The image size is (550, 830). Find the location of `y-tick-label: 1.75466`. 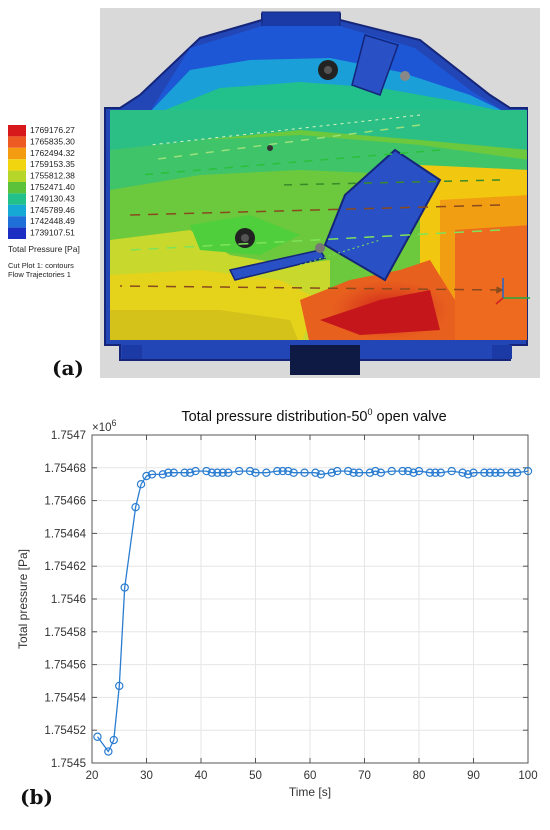

y-tick-label: 1.75466 is located at coordinates (65, 502).